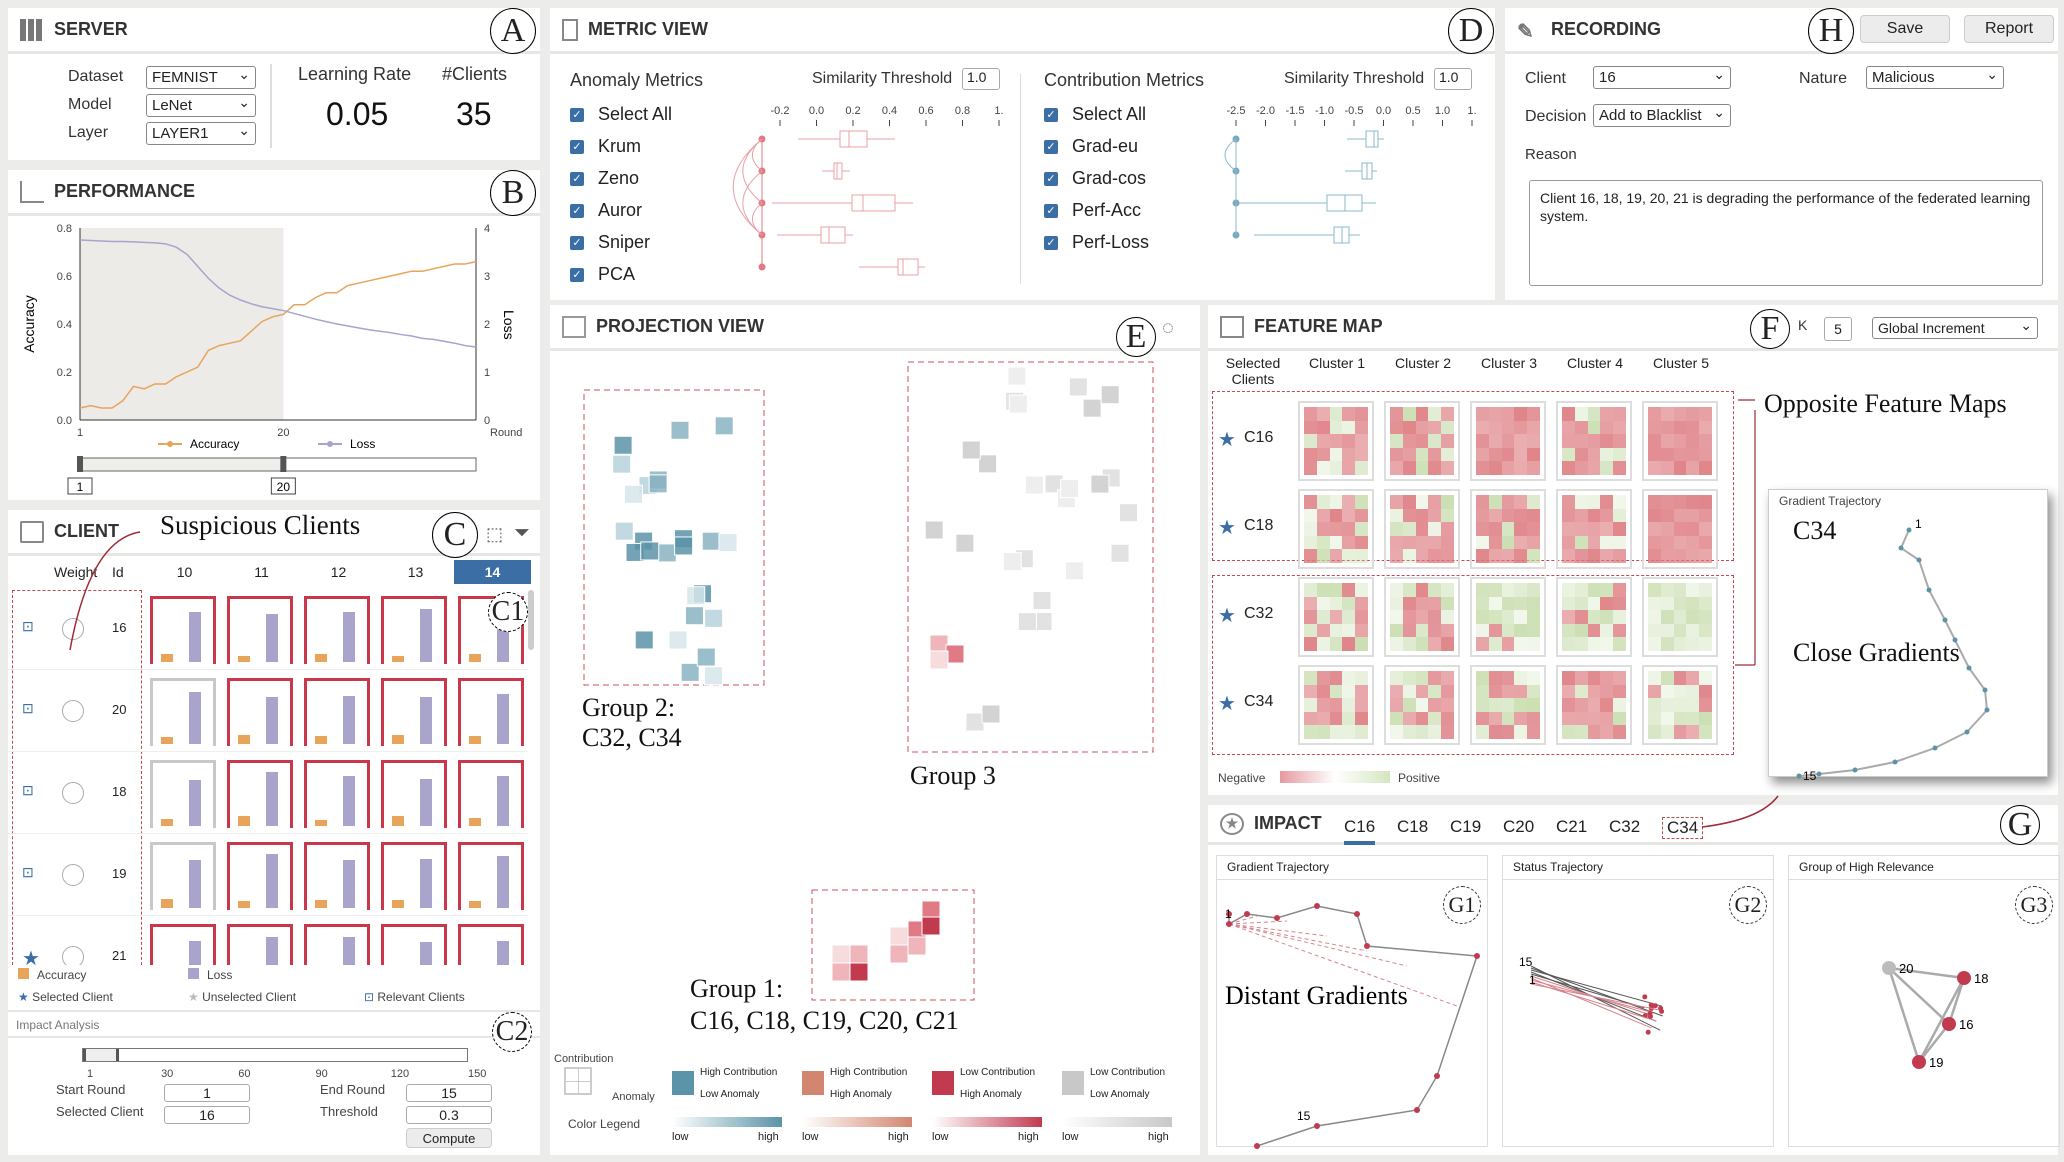  I want to click on save-button: Save, so click(1905, 29).